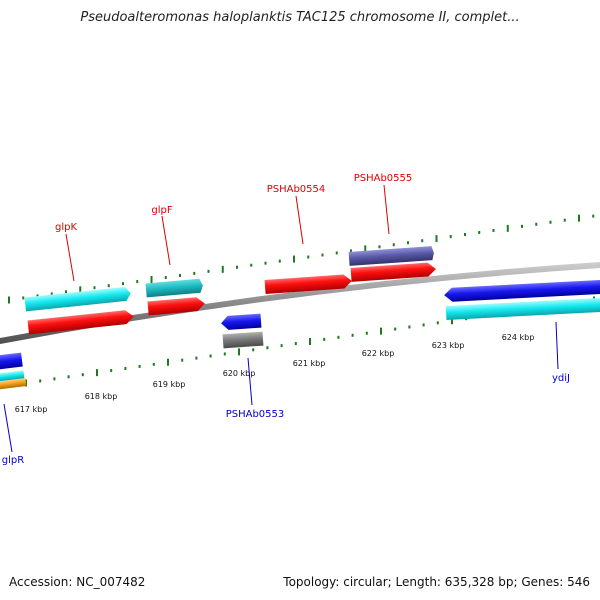  Describe the element at coordinates (101, 396) in the screenshot. I see `scale-label: 618 kbp` at that location.